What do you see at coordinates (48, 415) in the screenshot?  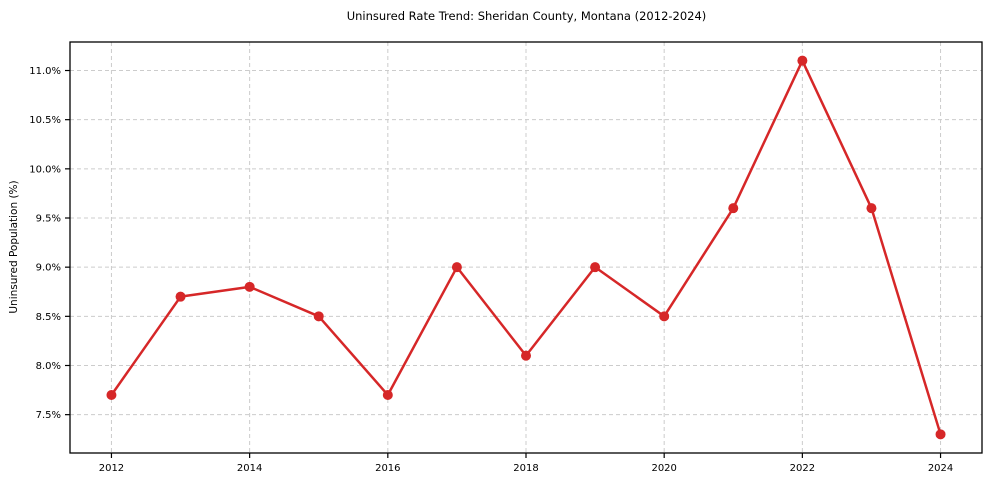 I see `y-tick-label: 7.5%` at bounding box center [48, 415].